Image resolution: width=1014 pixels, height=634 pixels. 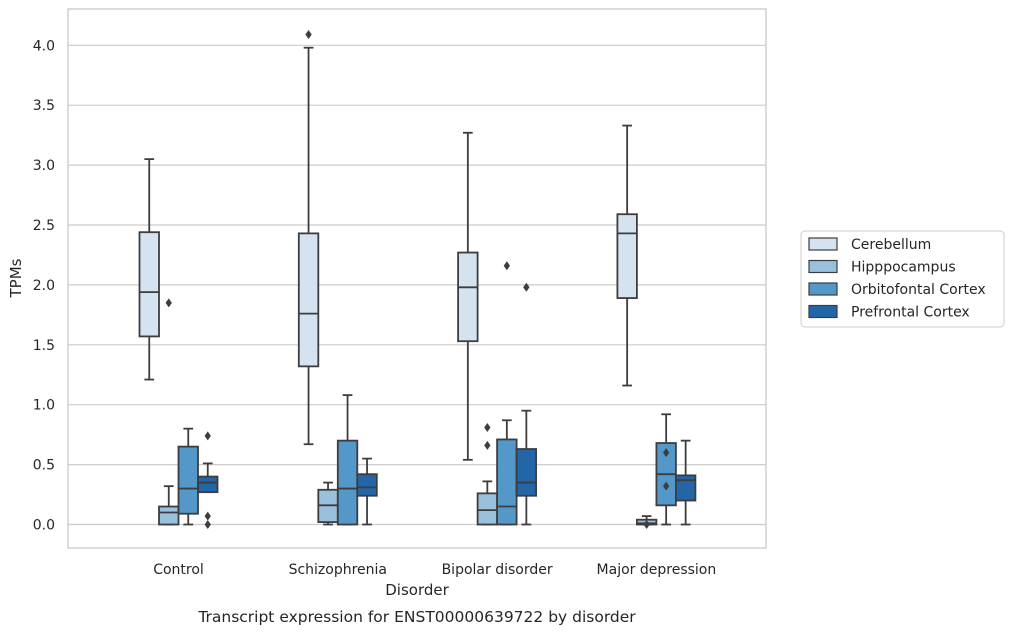 What do you see at coordinates (497, 570) in the screenshot?
I see `x-tick-label: Bipolar disorder` at bounding box center [497, 570].